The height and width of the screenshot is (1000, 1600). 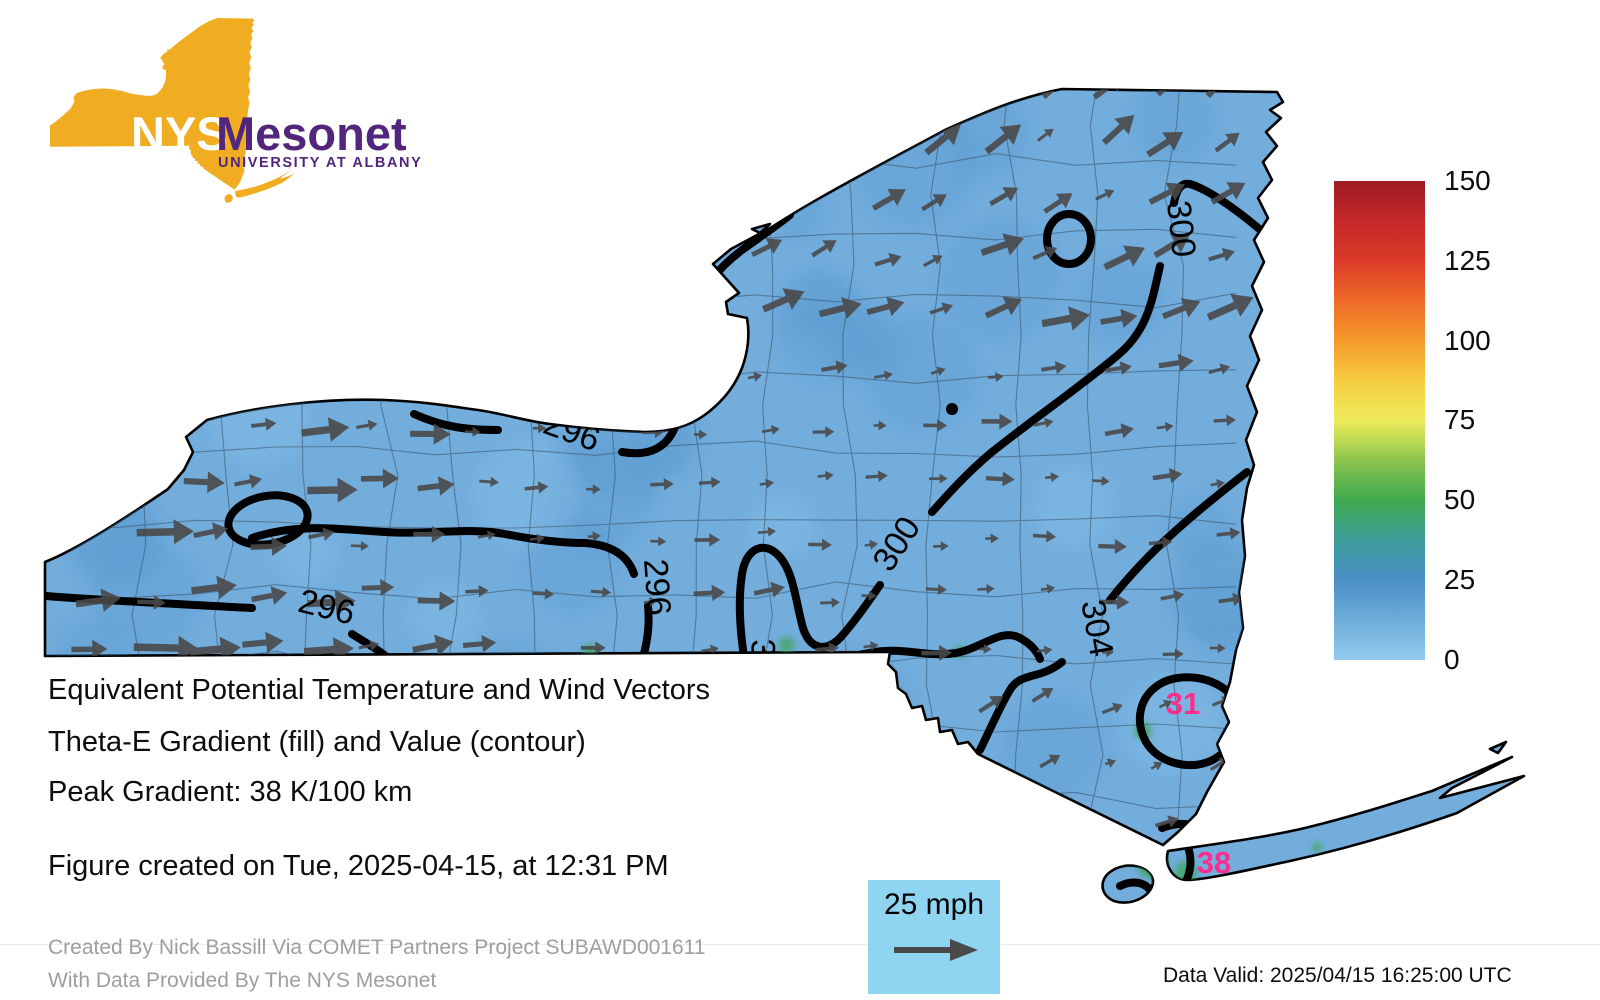 I want to click on contour-point, so click(x=952, y=409).